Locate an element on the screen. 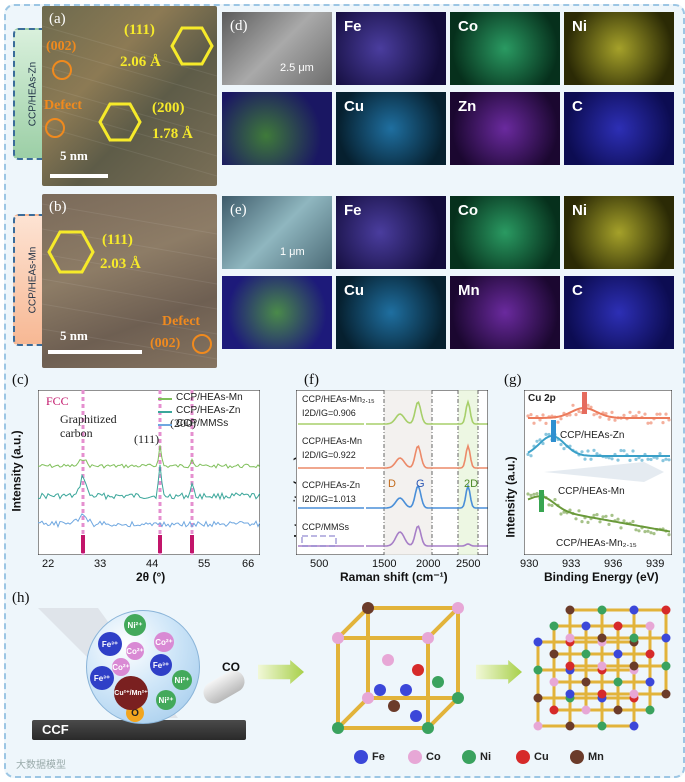  scale-label: 1 μm is located at coordinates (292, 252).